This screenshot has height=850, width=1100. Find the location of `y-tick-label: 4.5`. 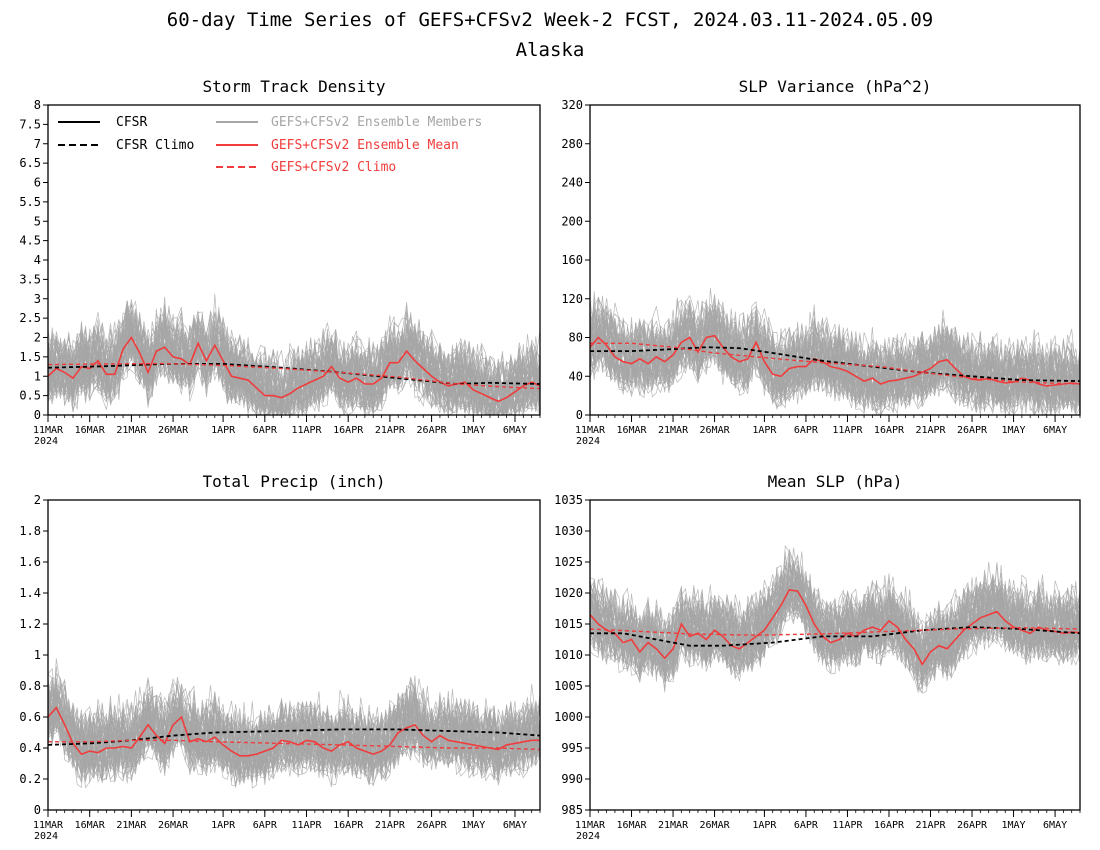

y-tick-label: 4.5 is located at coordinates (30, 241).